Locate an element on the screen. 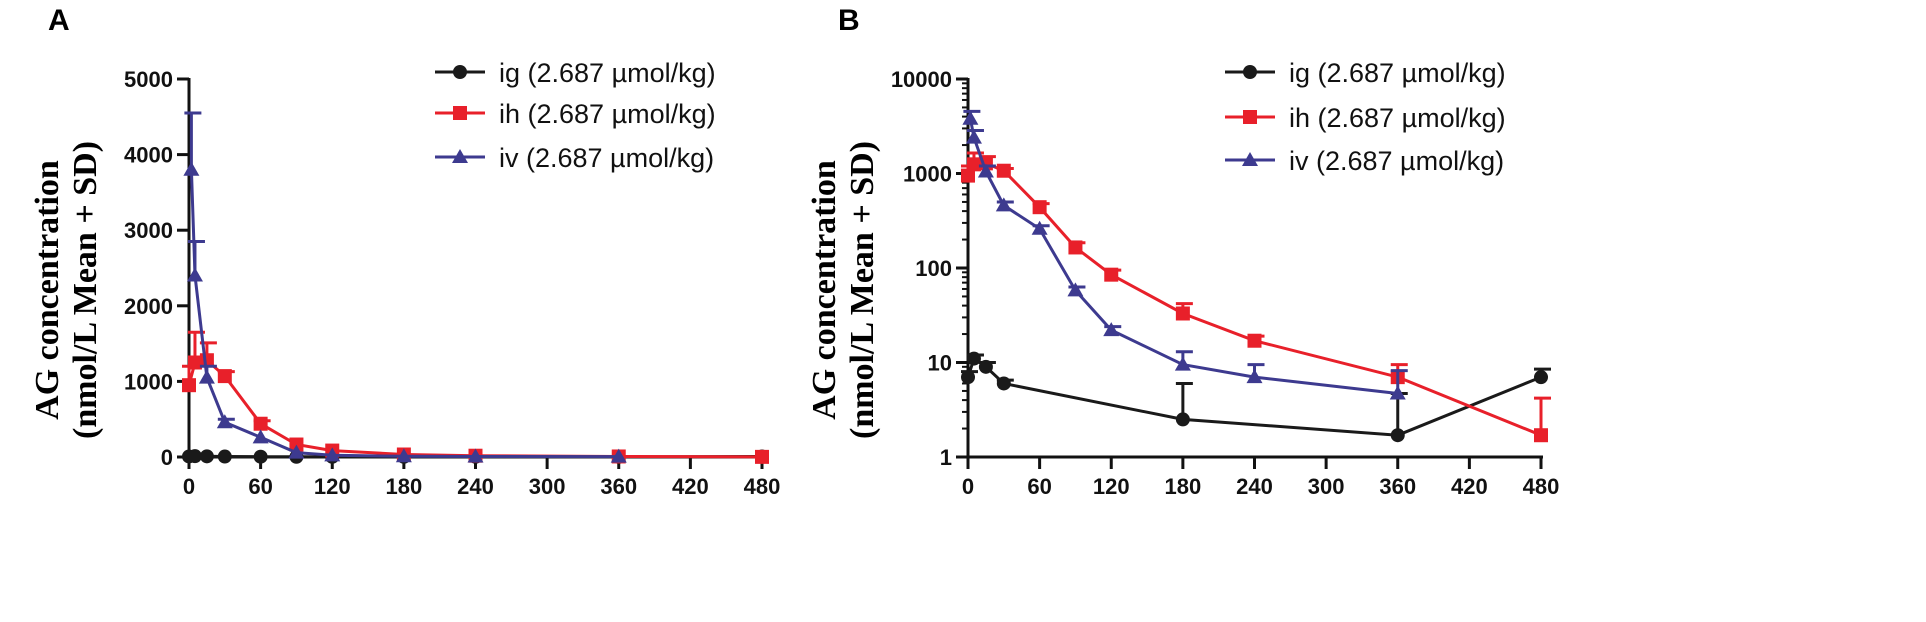  panel-a-legend-marker-iv is located at coordinates (460, 156).